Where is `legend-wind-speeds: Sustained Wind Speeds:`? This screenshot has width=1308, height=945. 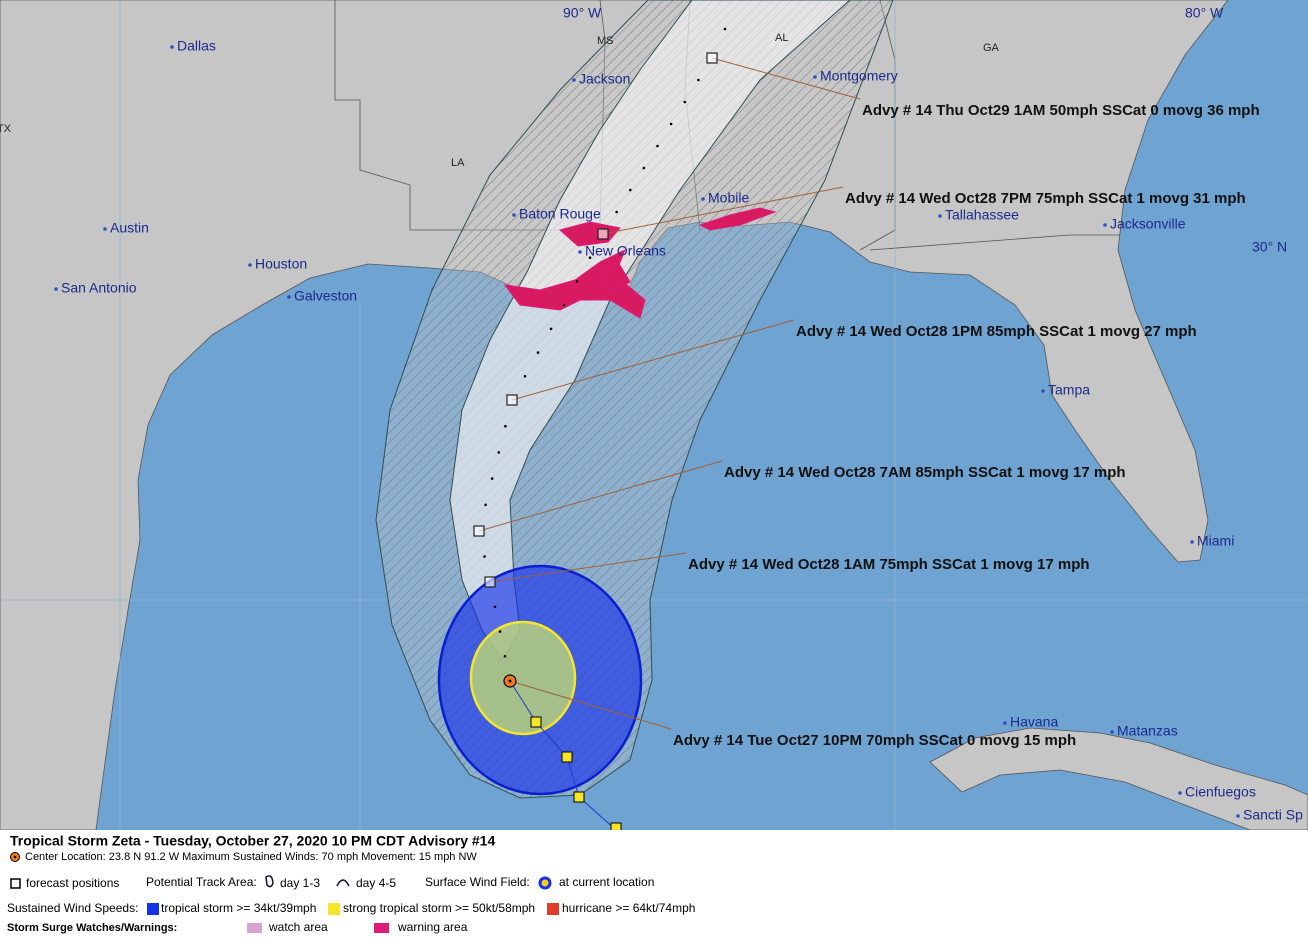
legend-wind-speeds: Sustained Wind Speeds: is located at coordinates (72, 908).